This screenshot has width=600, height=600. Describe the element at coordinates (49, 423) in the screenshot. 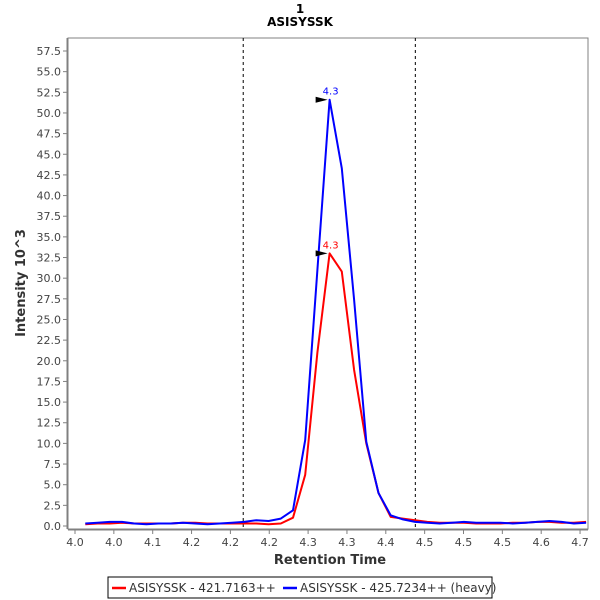

I see `y-tick-label: 12.5` at that location.